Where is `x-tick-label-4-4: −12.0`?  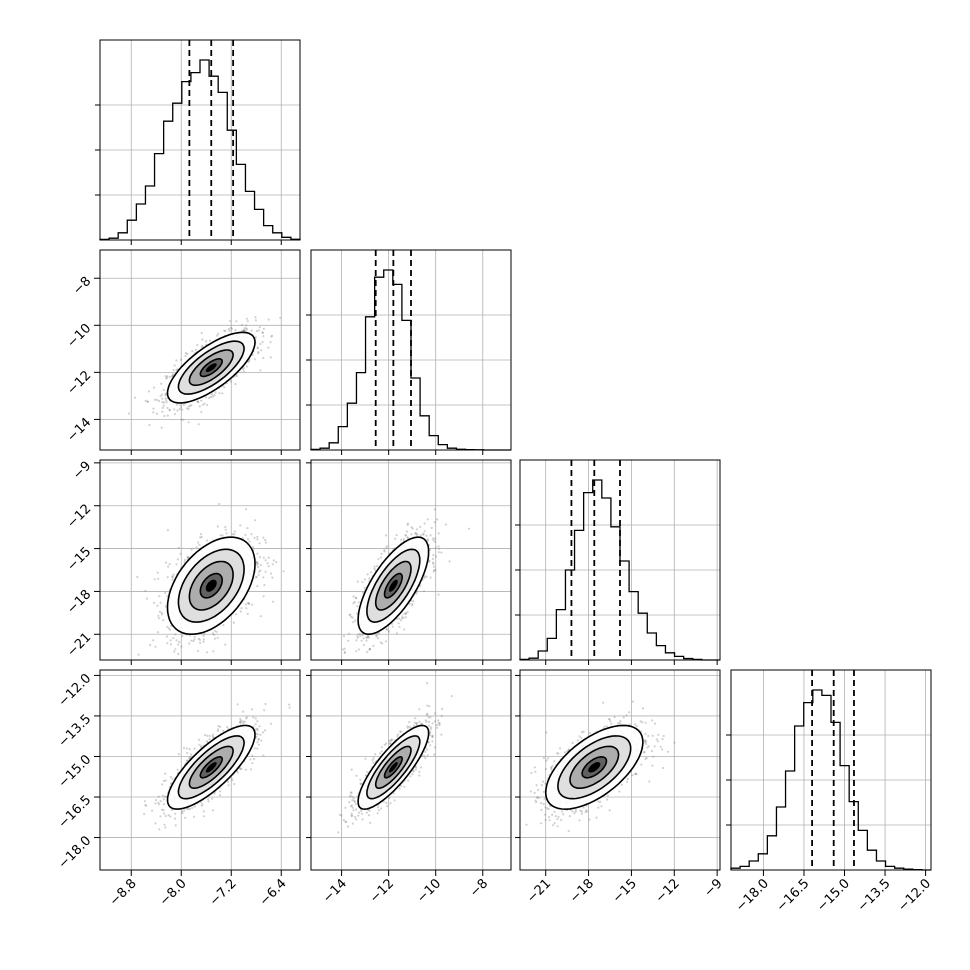
x-tick-label-4-4: −12.0 is located at coordinates (914, 895).